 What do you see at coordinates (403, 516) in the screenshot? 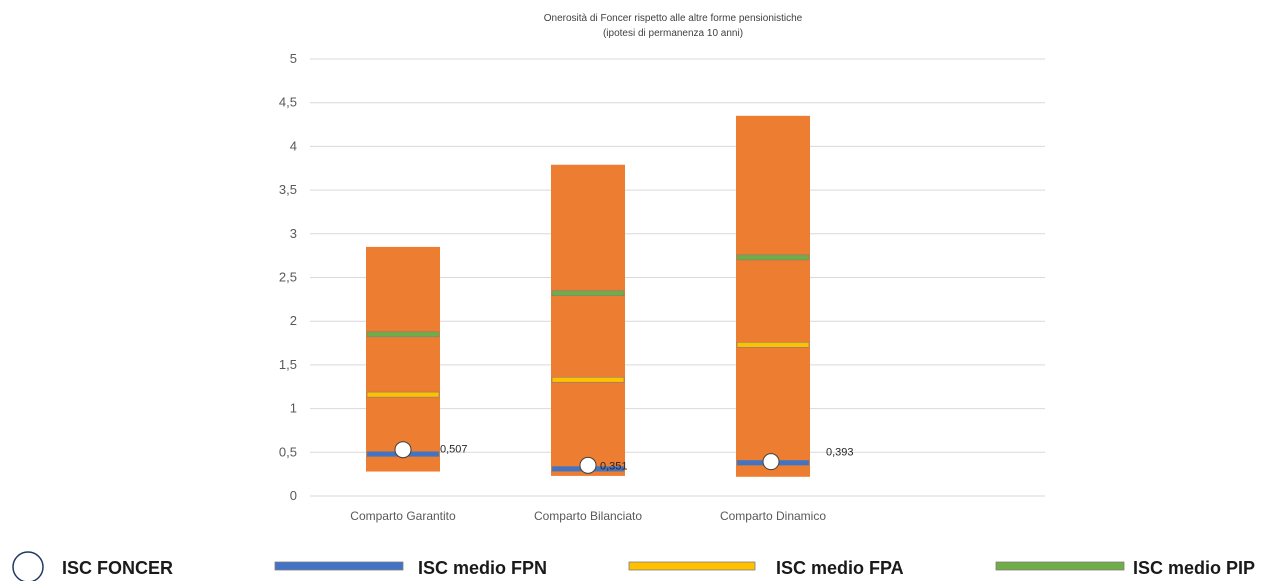
I see `x-category-label: Comparto Garantito` at bounding box center [403, 516].